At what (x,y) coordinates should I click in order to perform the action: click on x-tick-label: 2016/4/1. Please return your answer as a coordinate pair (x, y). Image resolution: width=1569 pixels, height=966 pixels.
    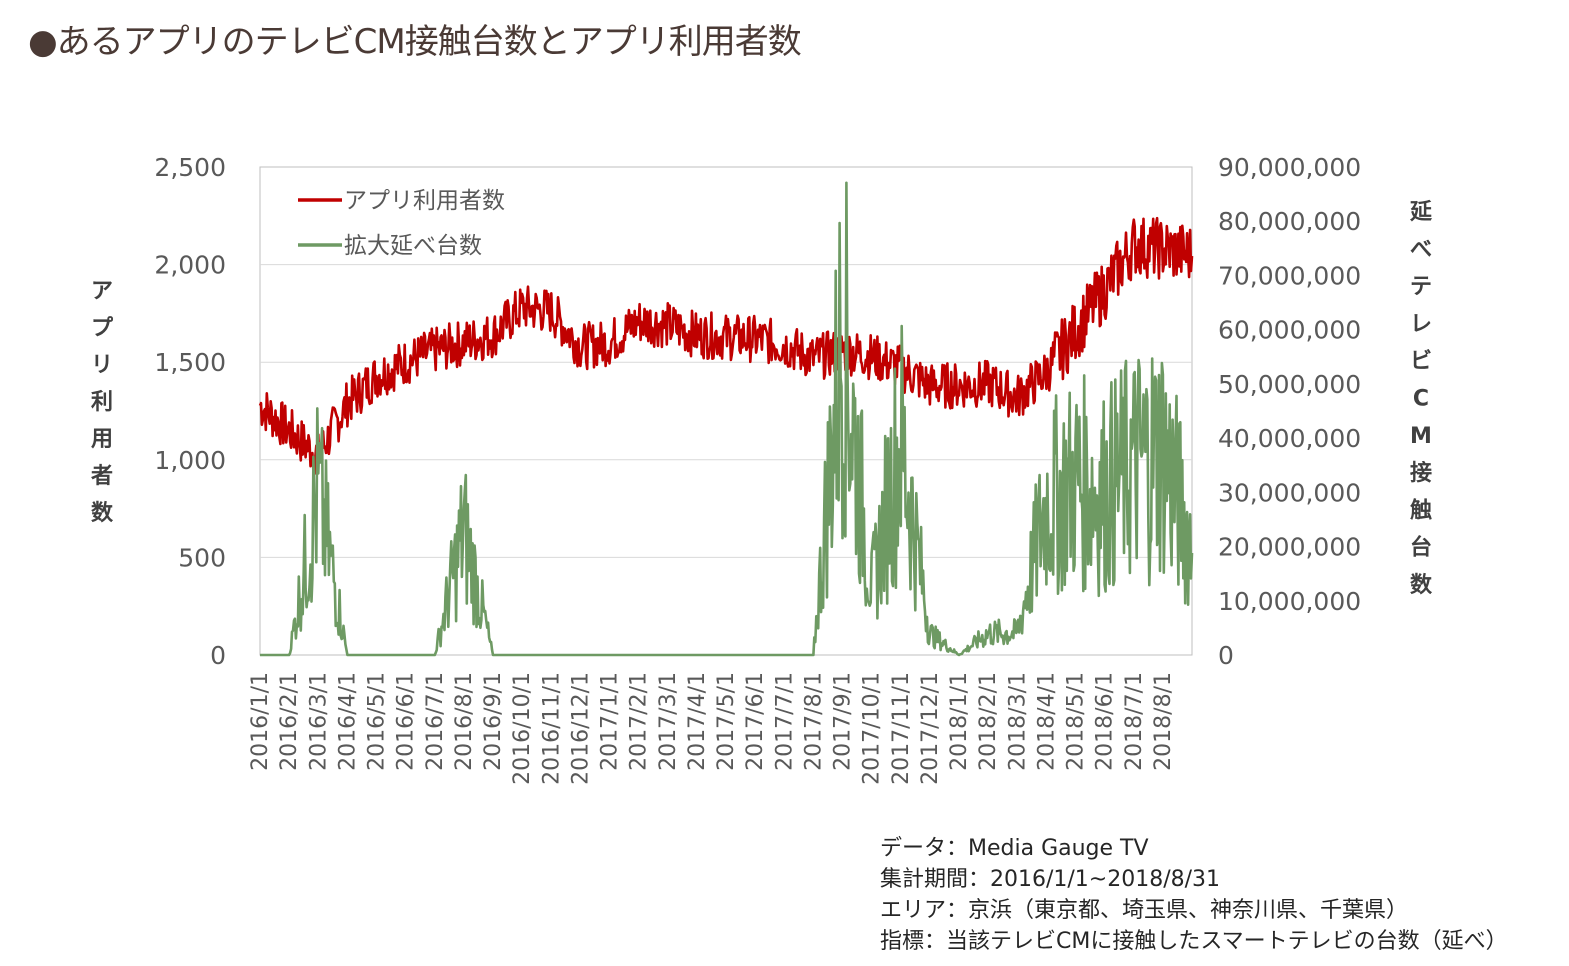
    Looking at the image, I should click on (347, 721).